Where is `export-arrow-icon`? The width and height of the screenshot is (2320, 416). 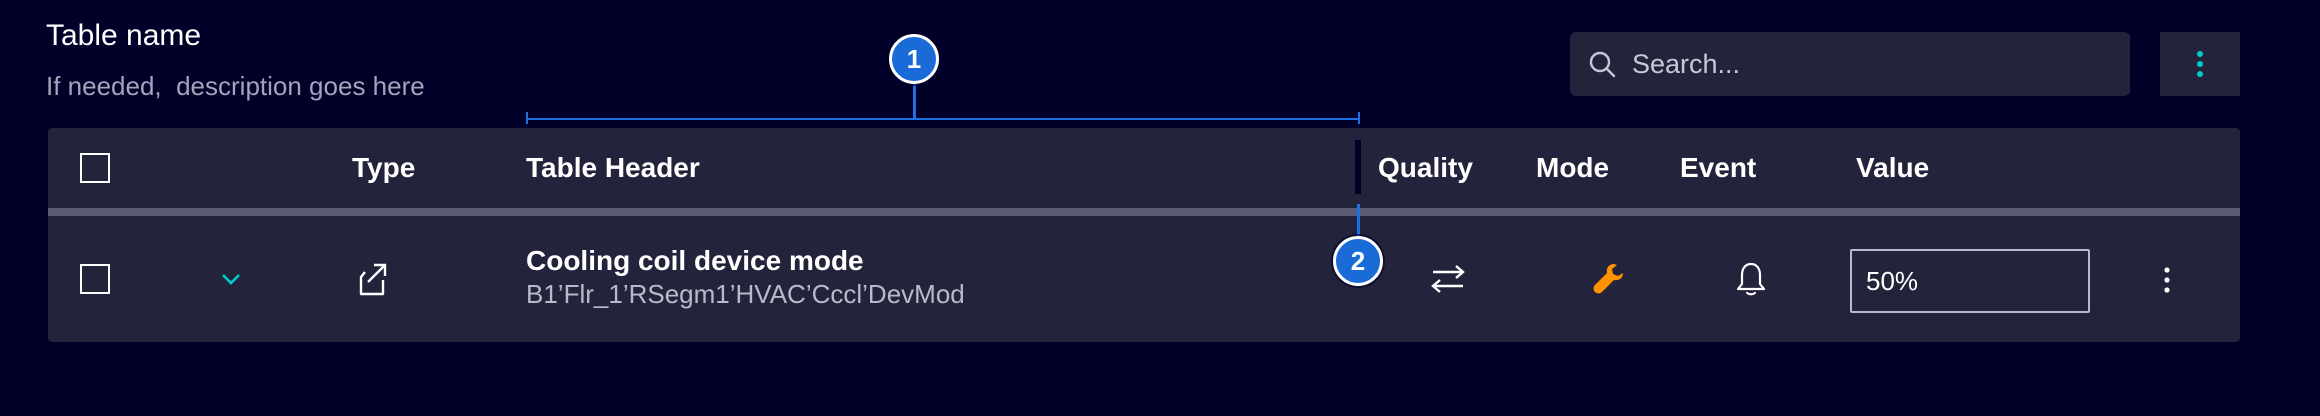
export-arrow-icon is located at coordinates (373, 279).